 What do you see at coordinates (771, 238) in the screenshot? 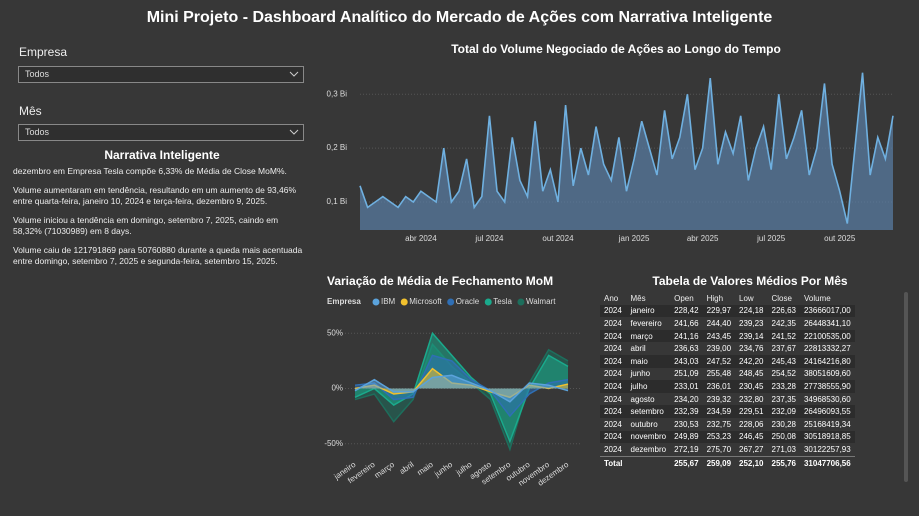
I see `x-tick-label: jul 2025` at bounding box center [771, 238].